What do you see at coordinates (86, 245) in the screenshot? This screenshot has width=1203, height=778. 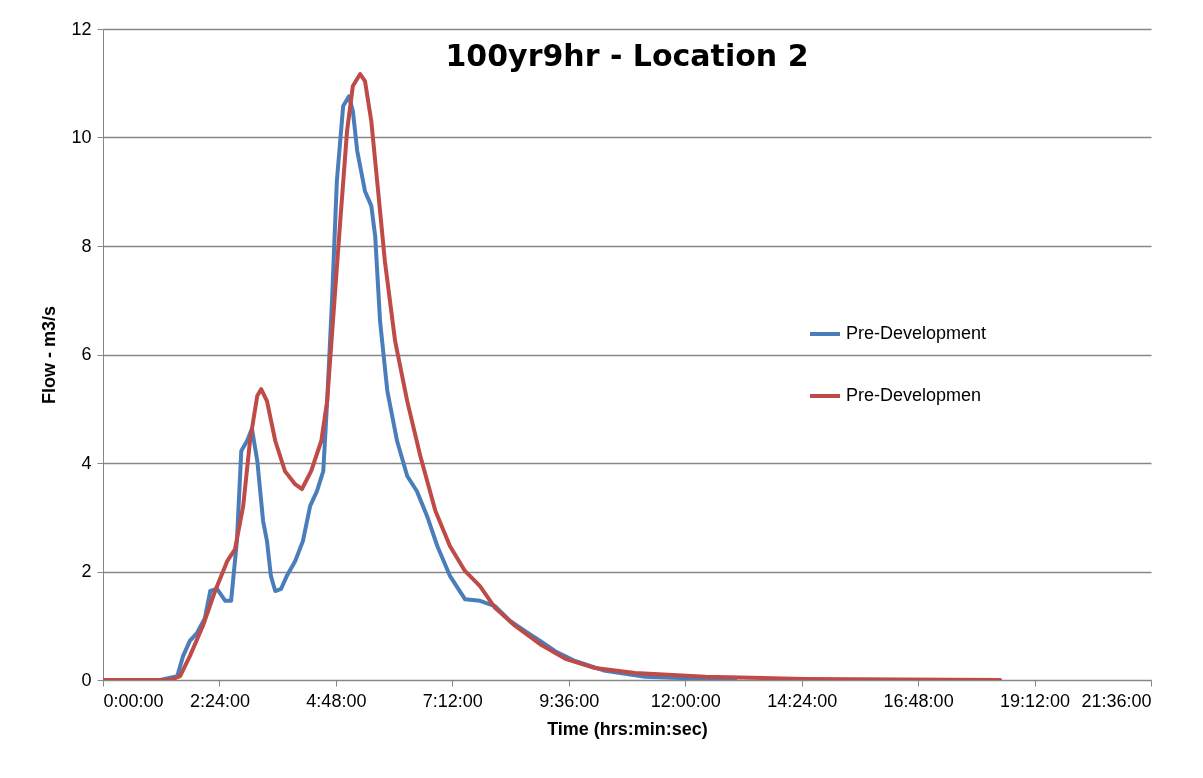 I see `y-tick-label: 8` at bounding box center [86, 245].